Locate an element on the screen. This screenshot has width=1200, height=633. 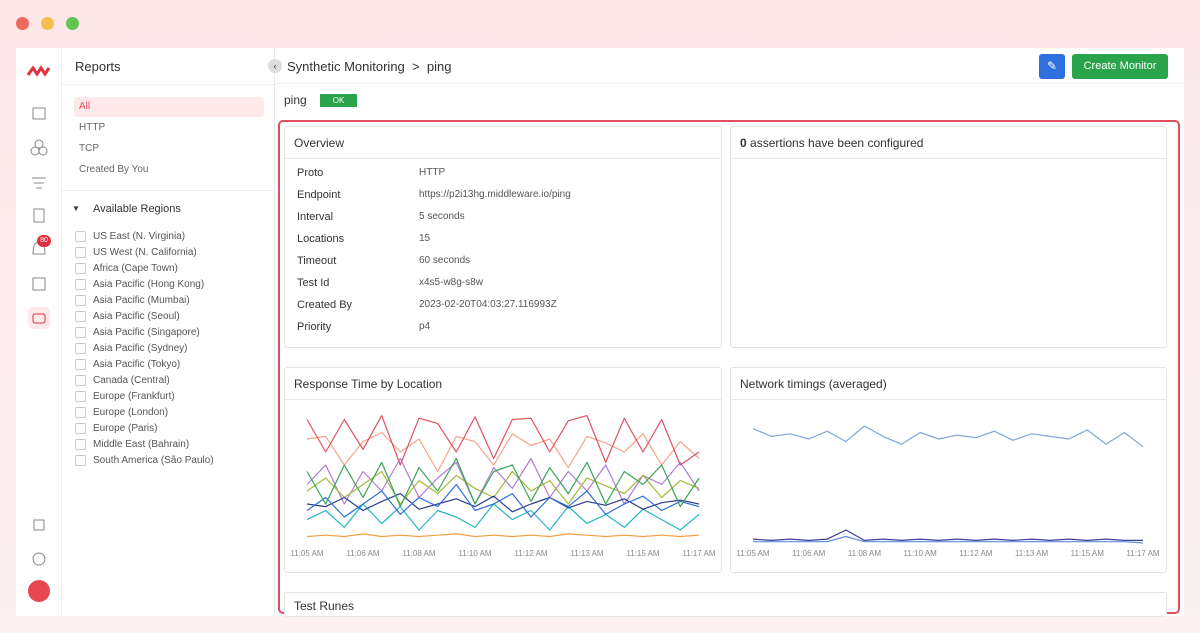
notification-badge: 80 is located at coordinates (44, 241).